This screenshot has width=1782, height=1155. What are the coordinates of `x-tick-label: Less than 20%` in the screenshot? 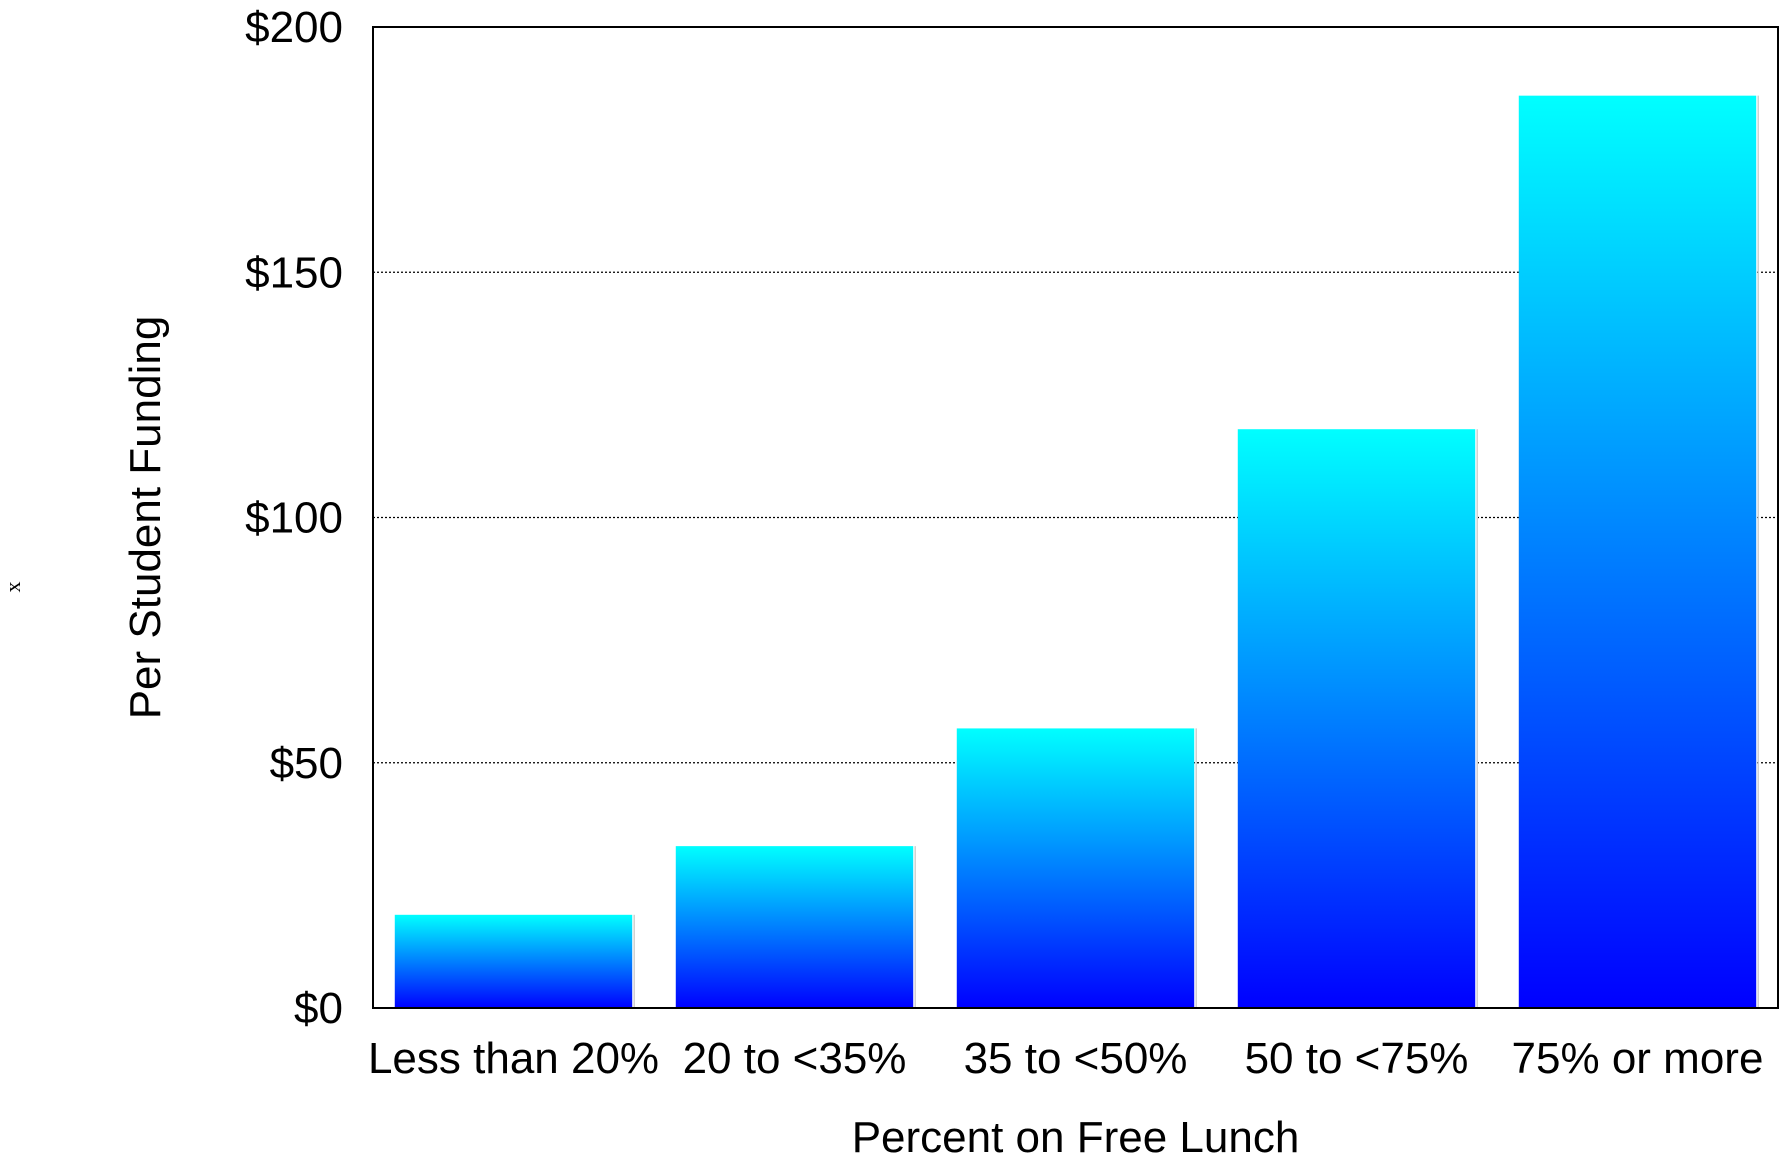 It's located at (513, 1058).